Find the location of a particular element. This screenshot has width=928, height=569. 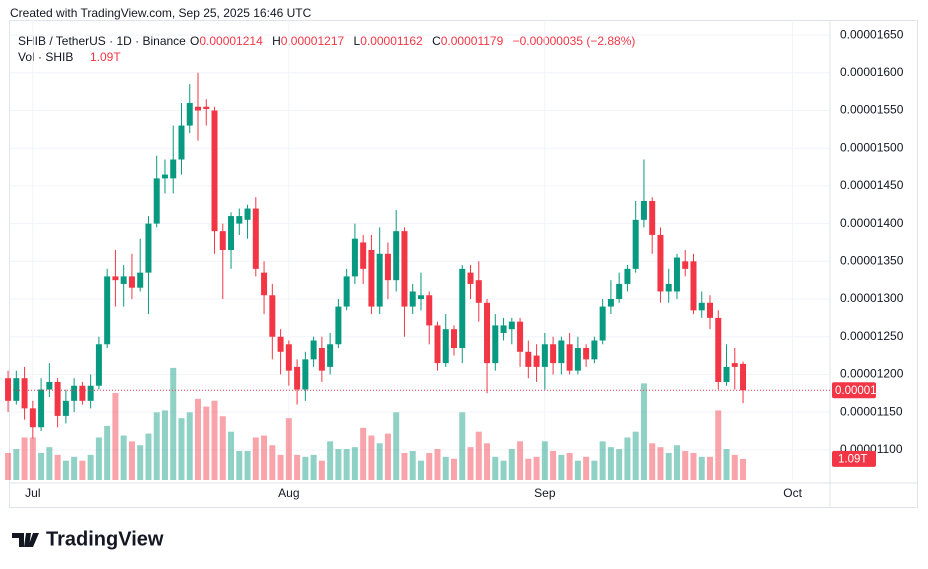

volume-legend-value: 1.09T is located at coordinates (105, 57).